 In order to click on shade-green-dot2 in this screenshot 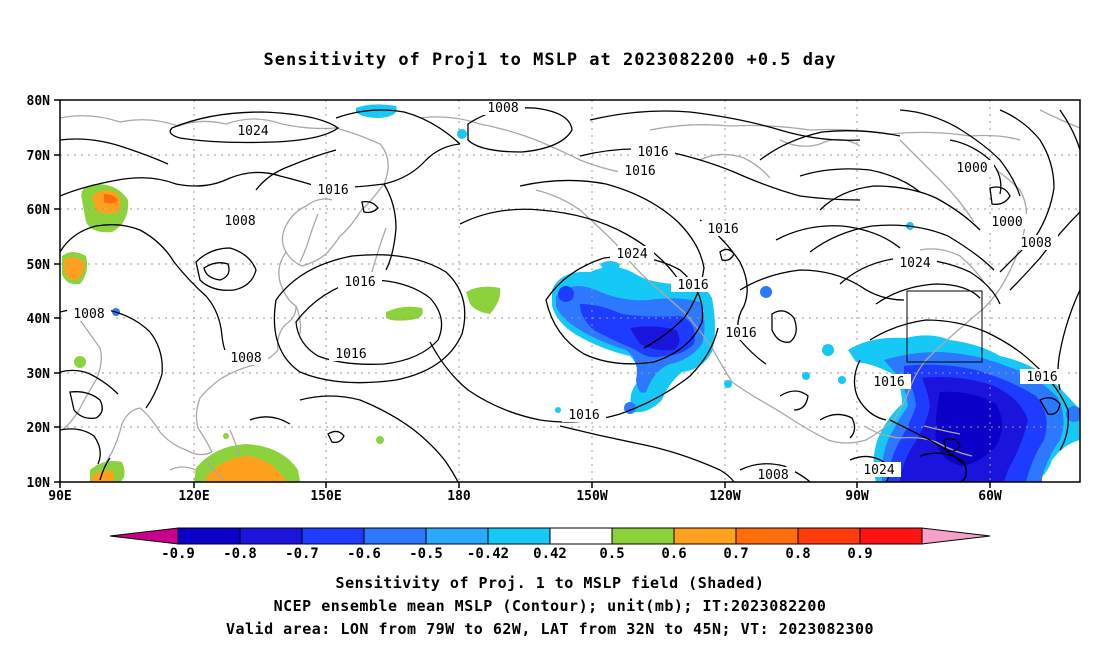, I will do `click(380, 440)`.